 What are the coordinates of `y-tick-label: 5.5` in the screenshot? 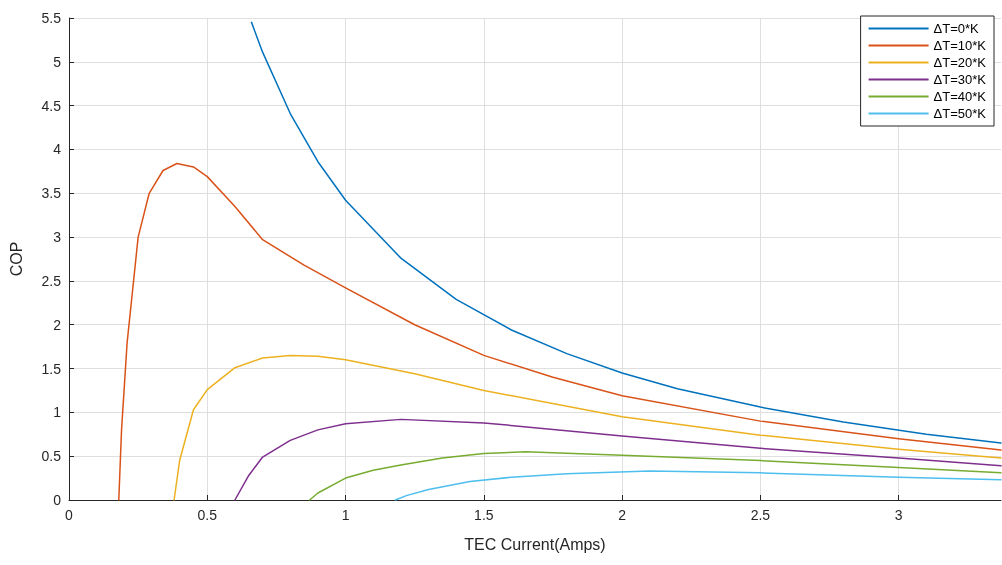 It's located at (51, 18).